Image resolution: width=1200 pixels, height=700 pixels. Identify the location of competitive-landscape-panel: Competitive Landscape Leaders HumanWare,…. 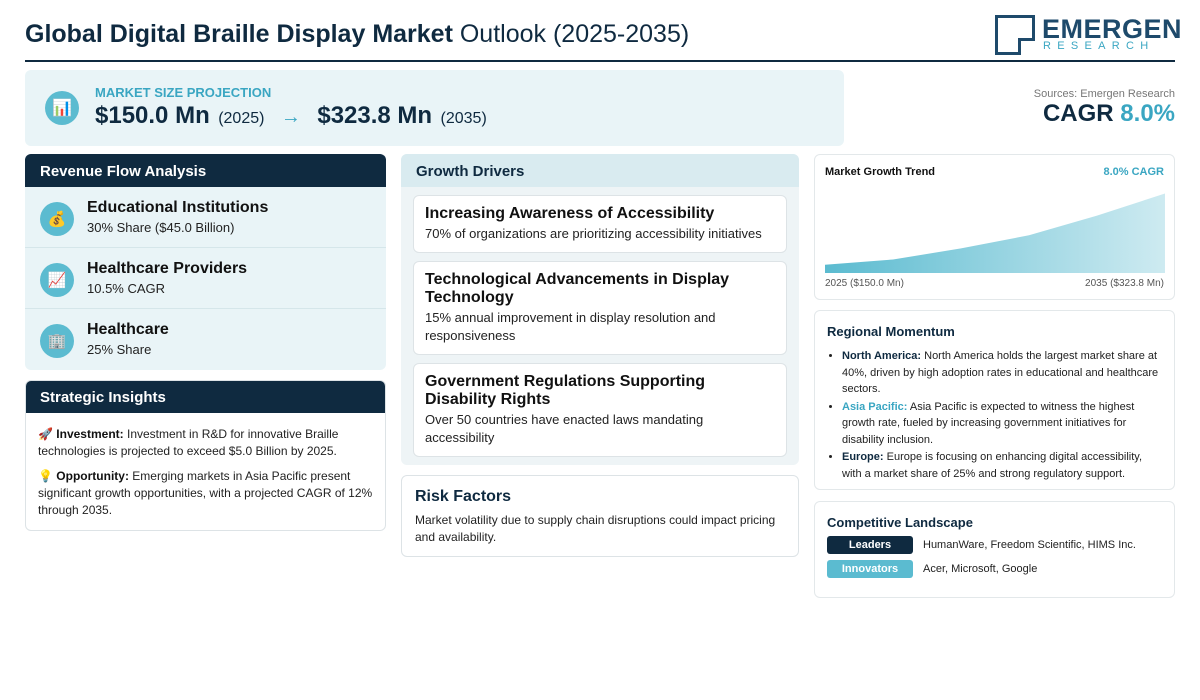
(994, 549).